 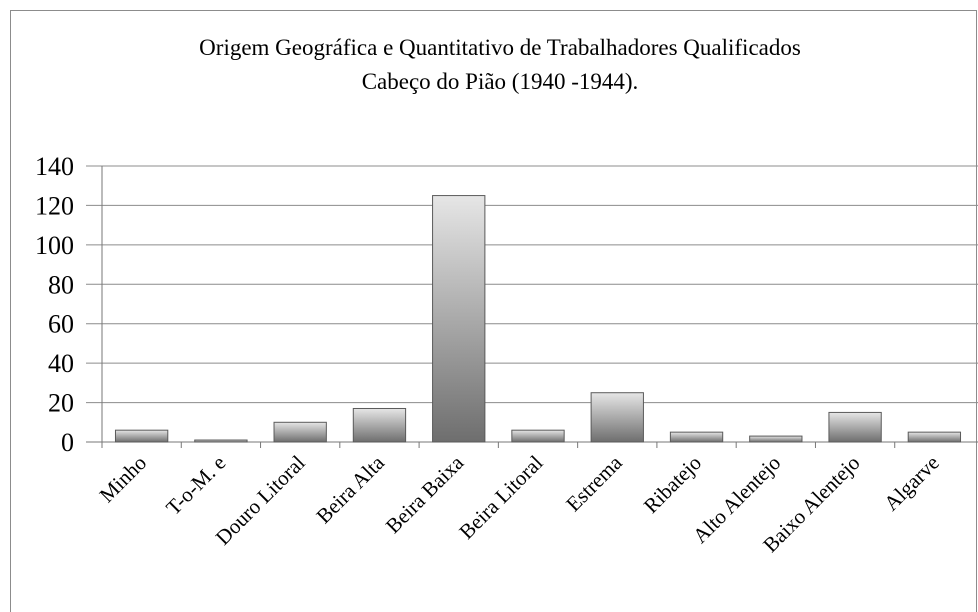 I want to click on x-tick-label: Beira Litoral, so click(x=500, y=496).